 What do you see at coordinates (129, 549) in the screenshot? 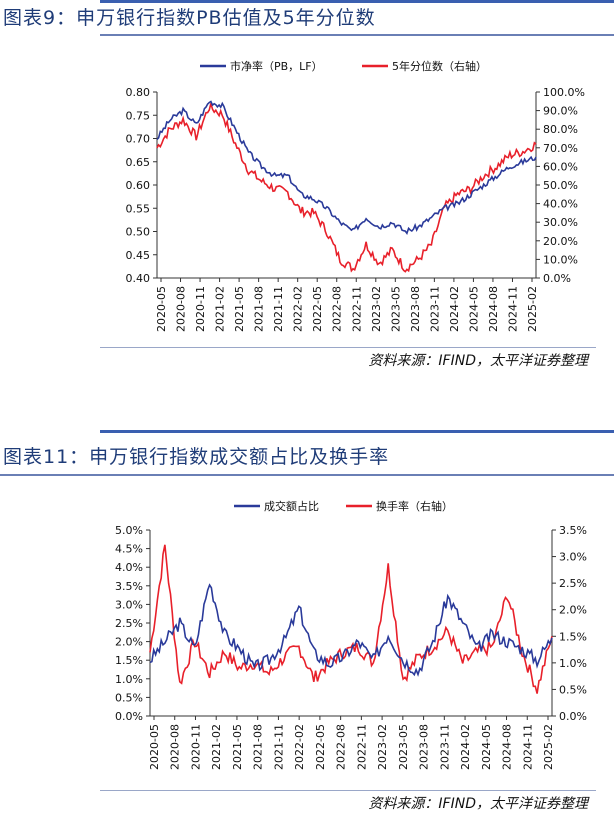
I see `chart2-left-tick-label: 4.5%` at bounding box center [129, 549].